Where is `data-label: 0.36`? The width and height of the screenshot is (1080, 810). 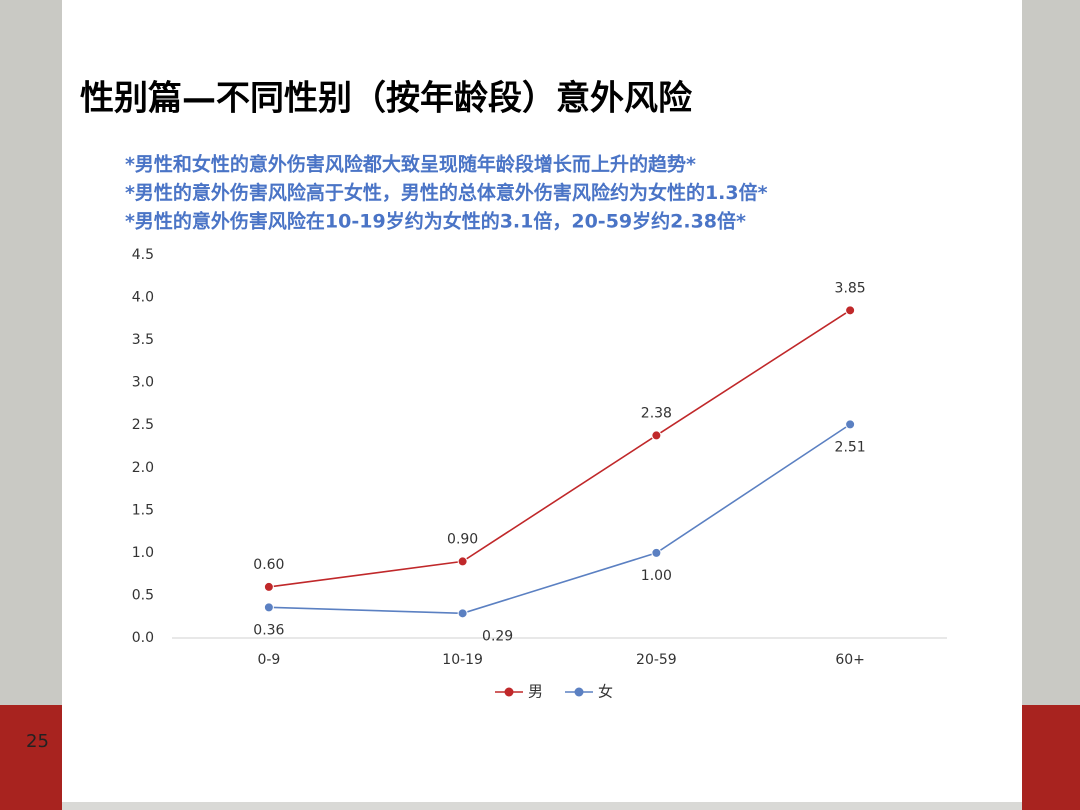
data-label: 0.36 is located at coordinates (268, 630).